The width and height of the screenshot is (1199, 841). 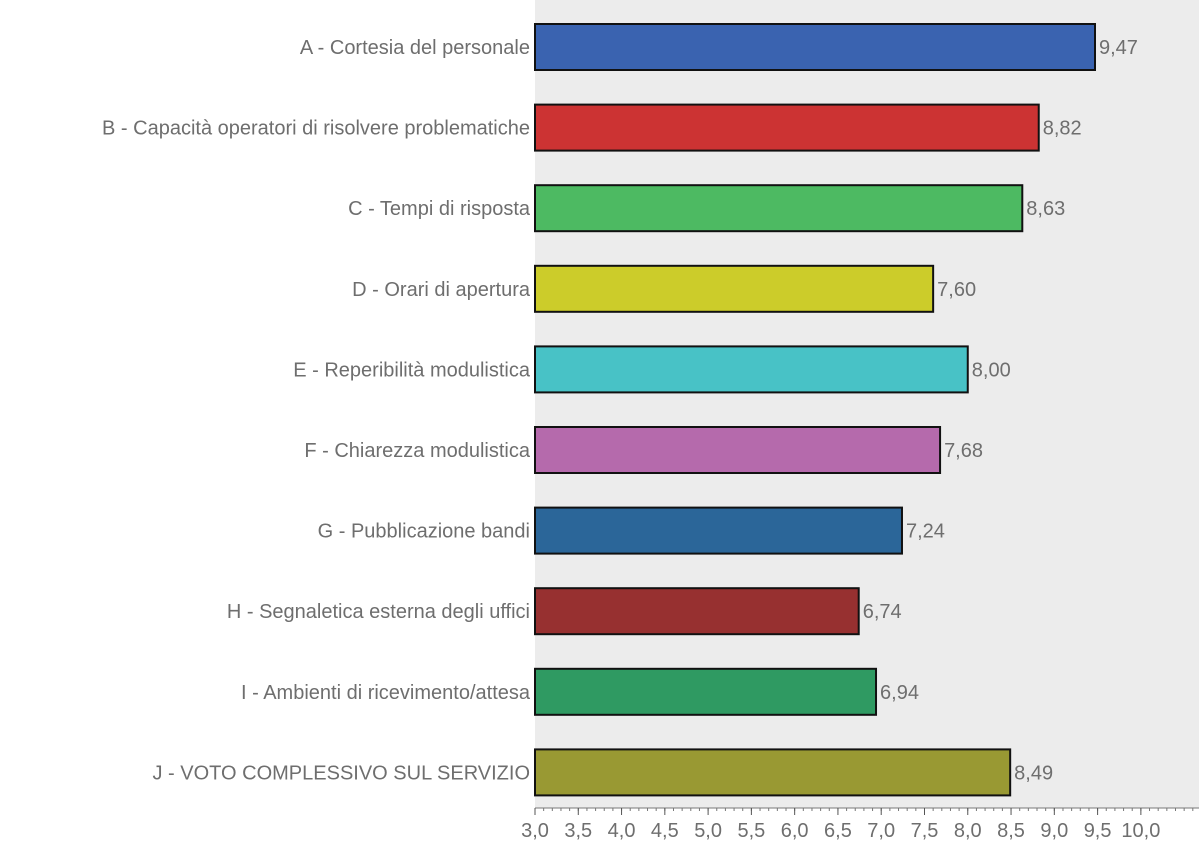 What do you see at coordinates (1045, 209) in the screenshot?
I see `data-label: 8,63` at bounding box center [1045, 209].